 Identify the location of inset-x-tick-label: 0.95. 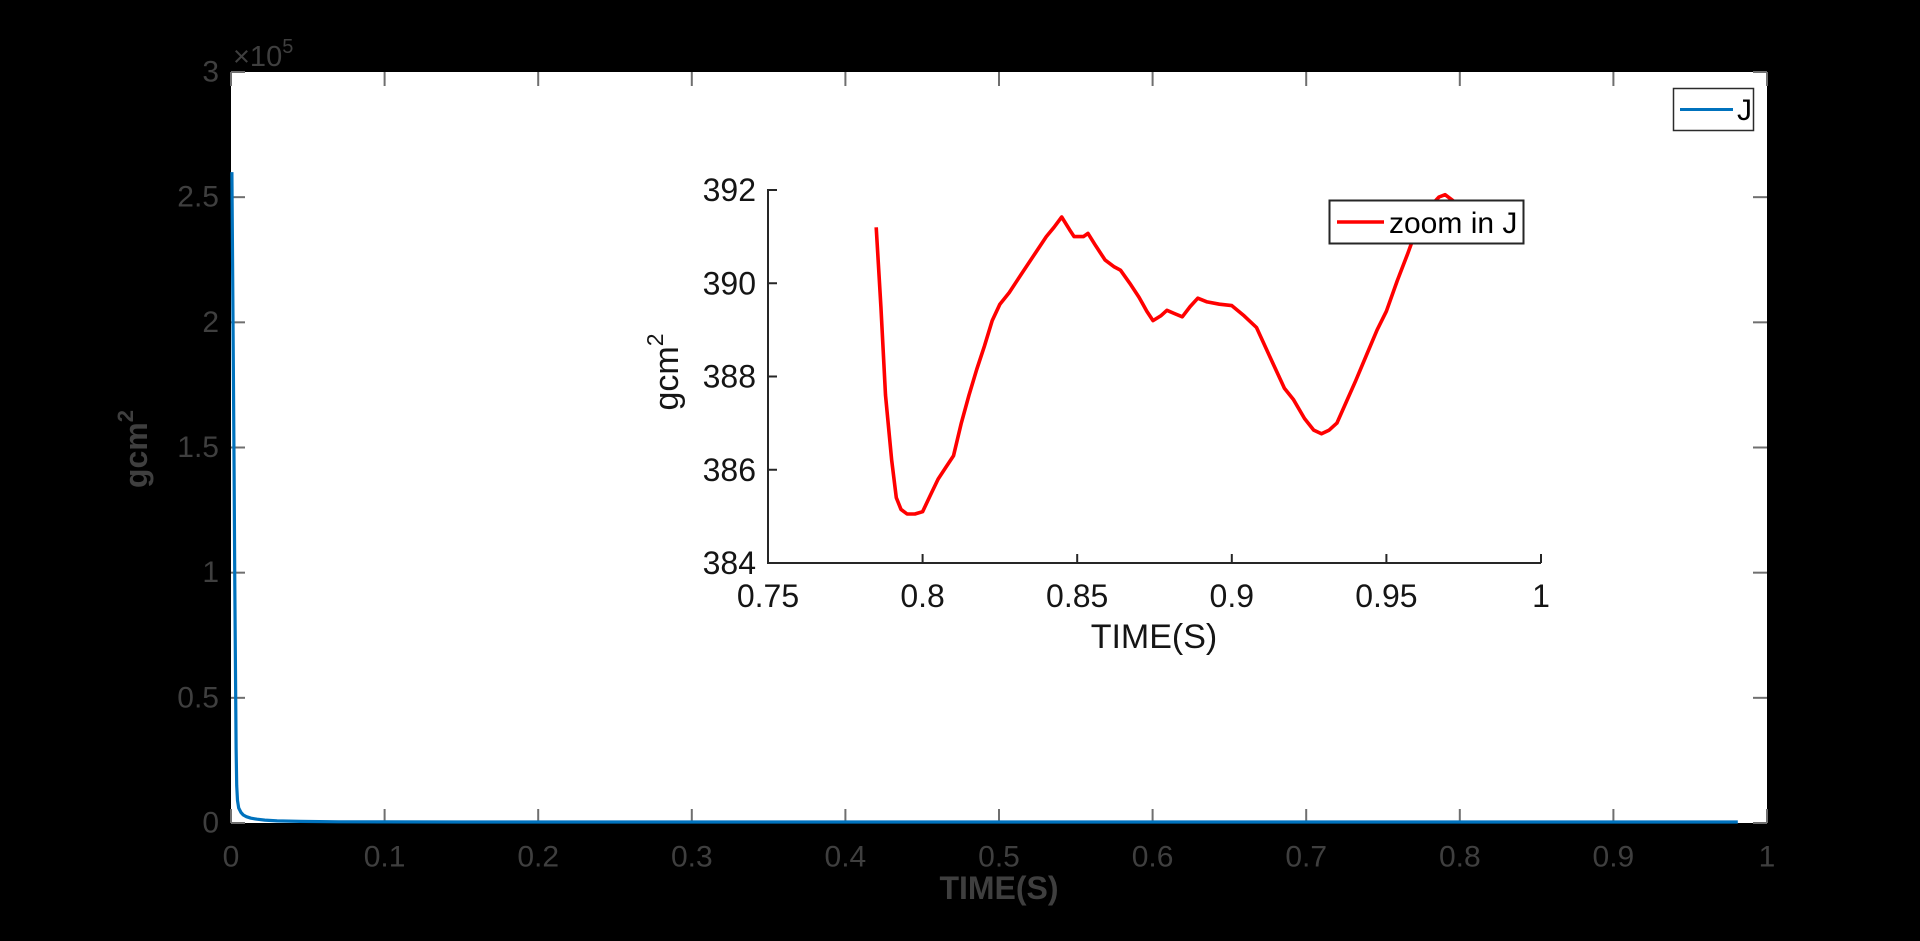
(1386, 596).